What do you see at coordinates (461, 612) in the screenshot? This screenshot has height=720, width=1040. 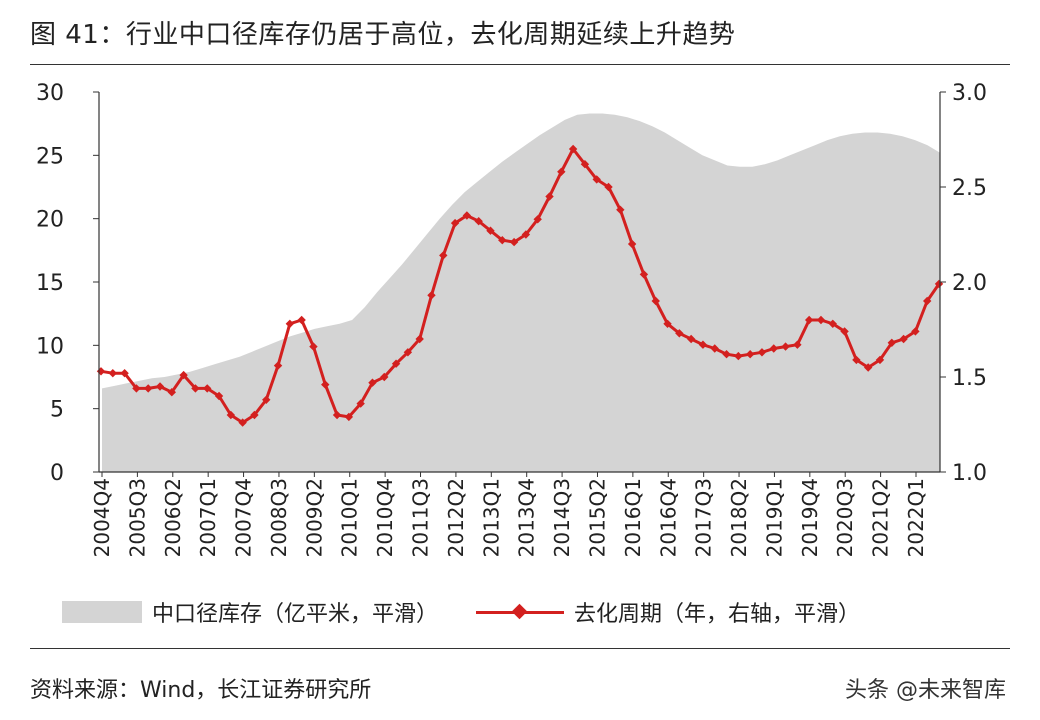 I see `chart-legend: 中口径库存（亿平米，平滑） 去化周期（年，右轴，平滑）` at bounding box center [461, 612].